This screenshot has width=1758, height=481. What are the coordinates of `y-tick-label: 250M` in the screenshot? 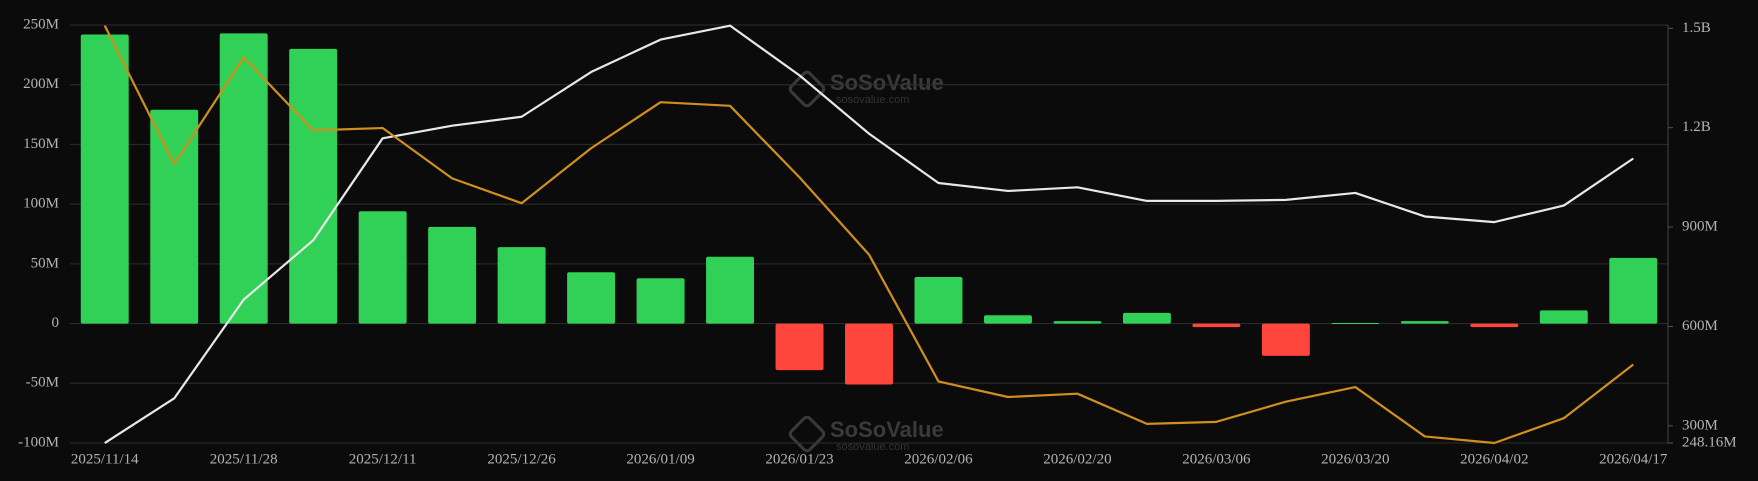 It's located at (41, 24).